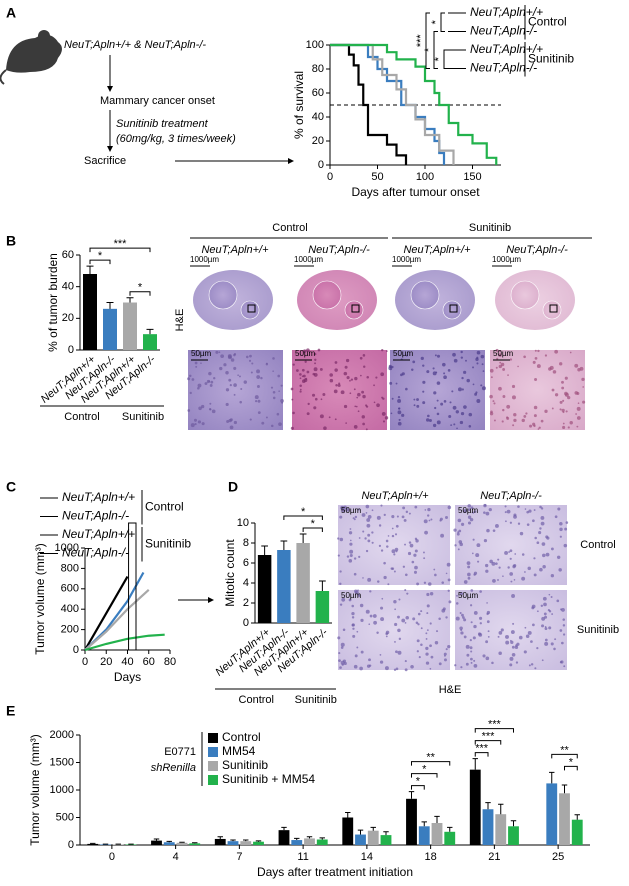  I want to click on schematic-text: (60mg/kg, 3 times/week), so click(176, 139).